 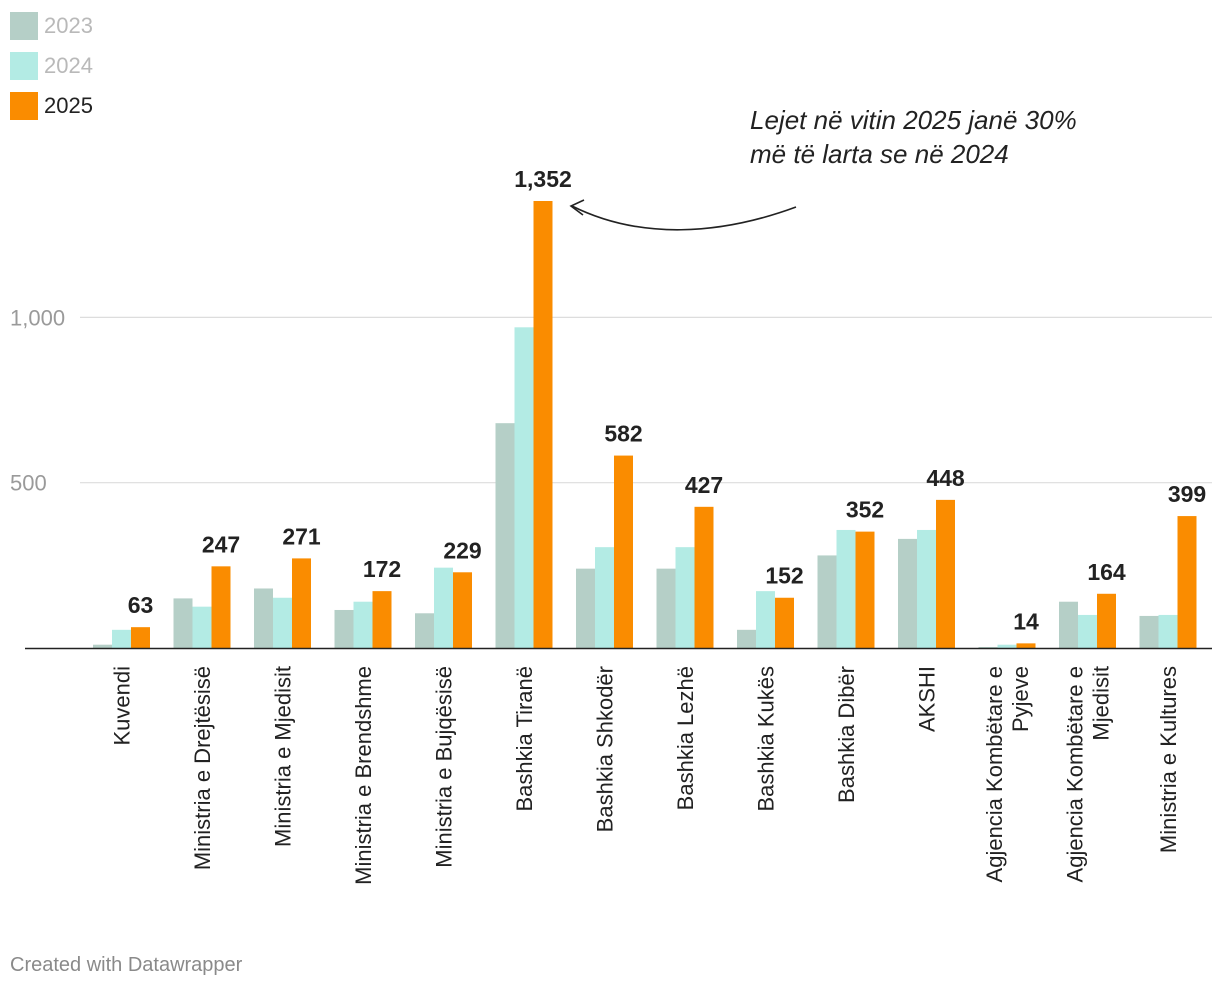 I want to click on x-label-line: Bashkia Shkodër, so click(x=605, y=749).